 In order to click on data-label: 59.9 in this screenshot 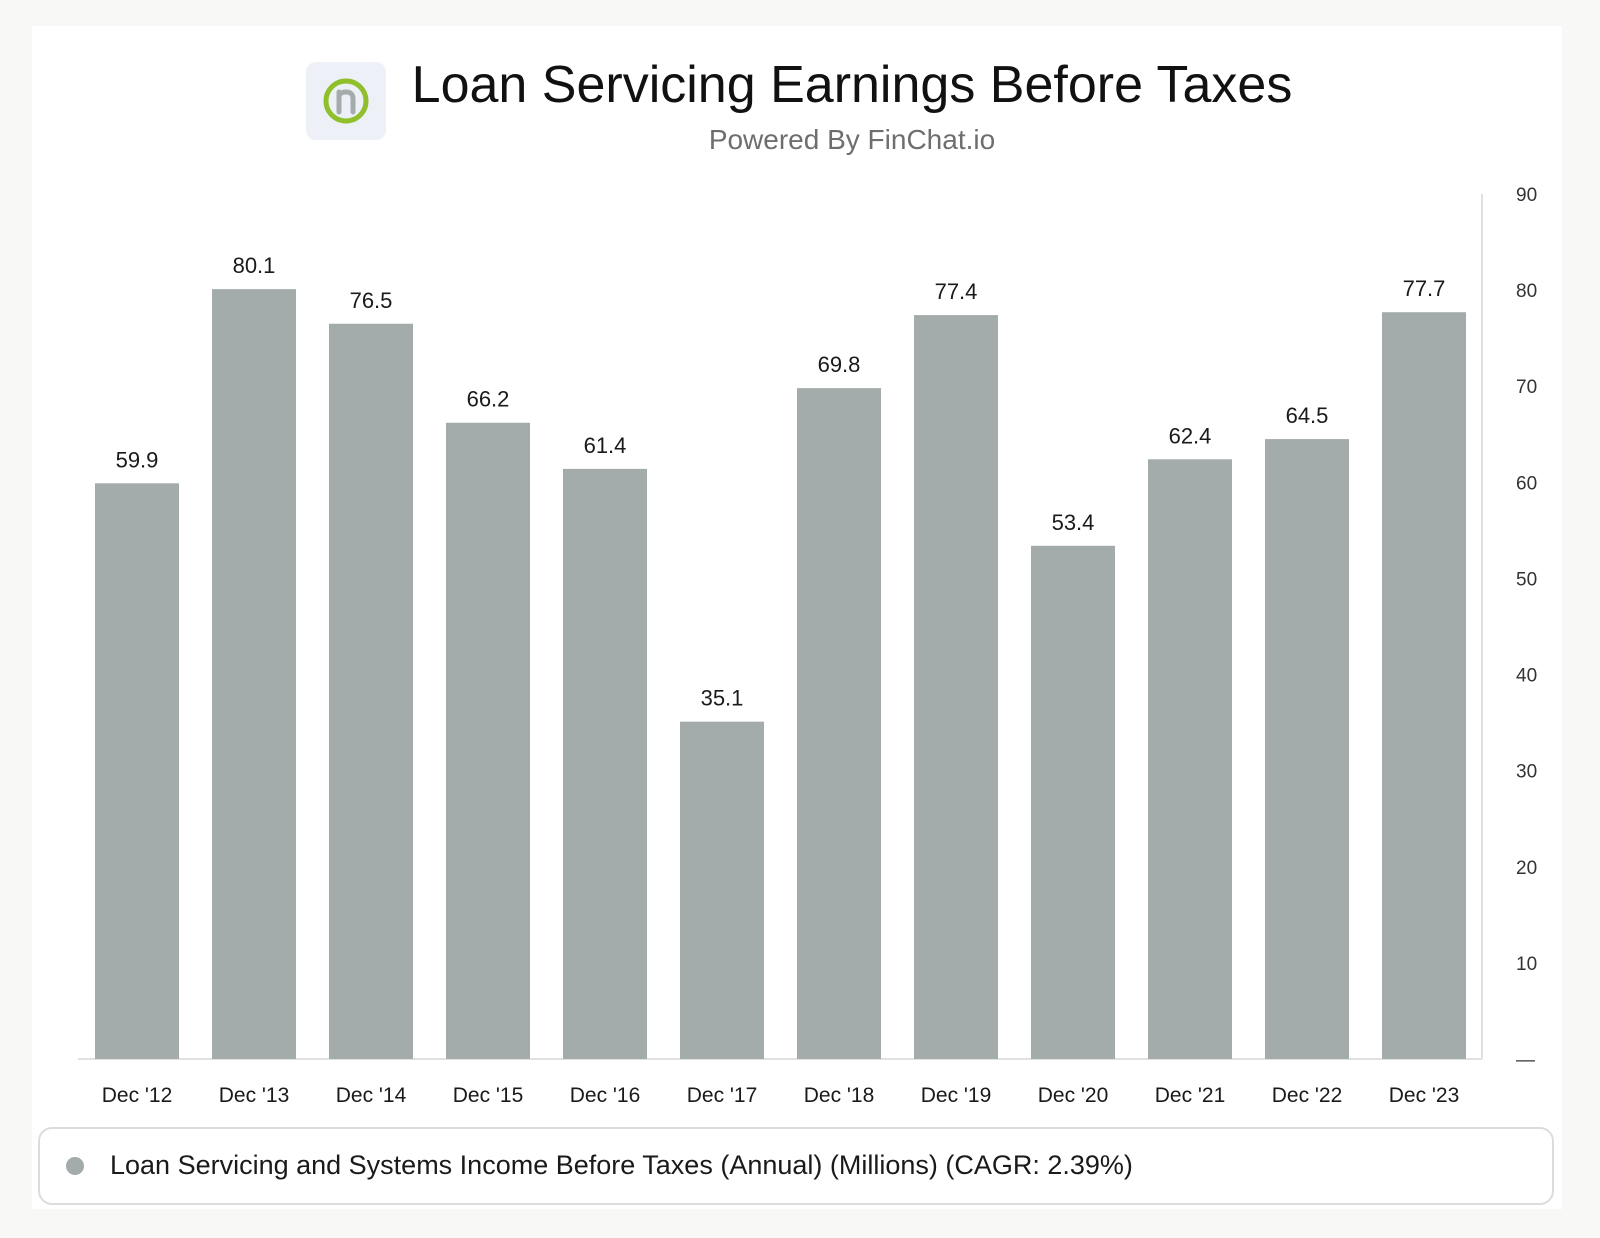, I will do `click(137, 459)`.